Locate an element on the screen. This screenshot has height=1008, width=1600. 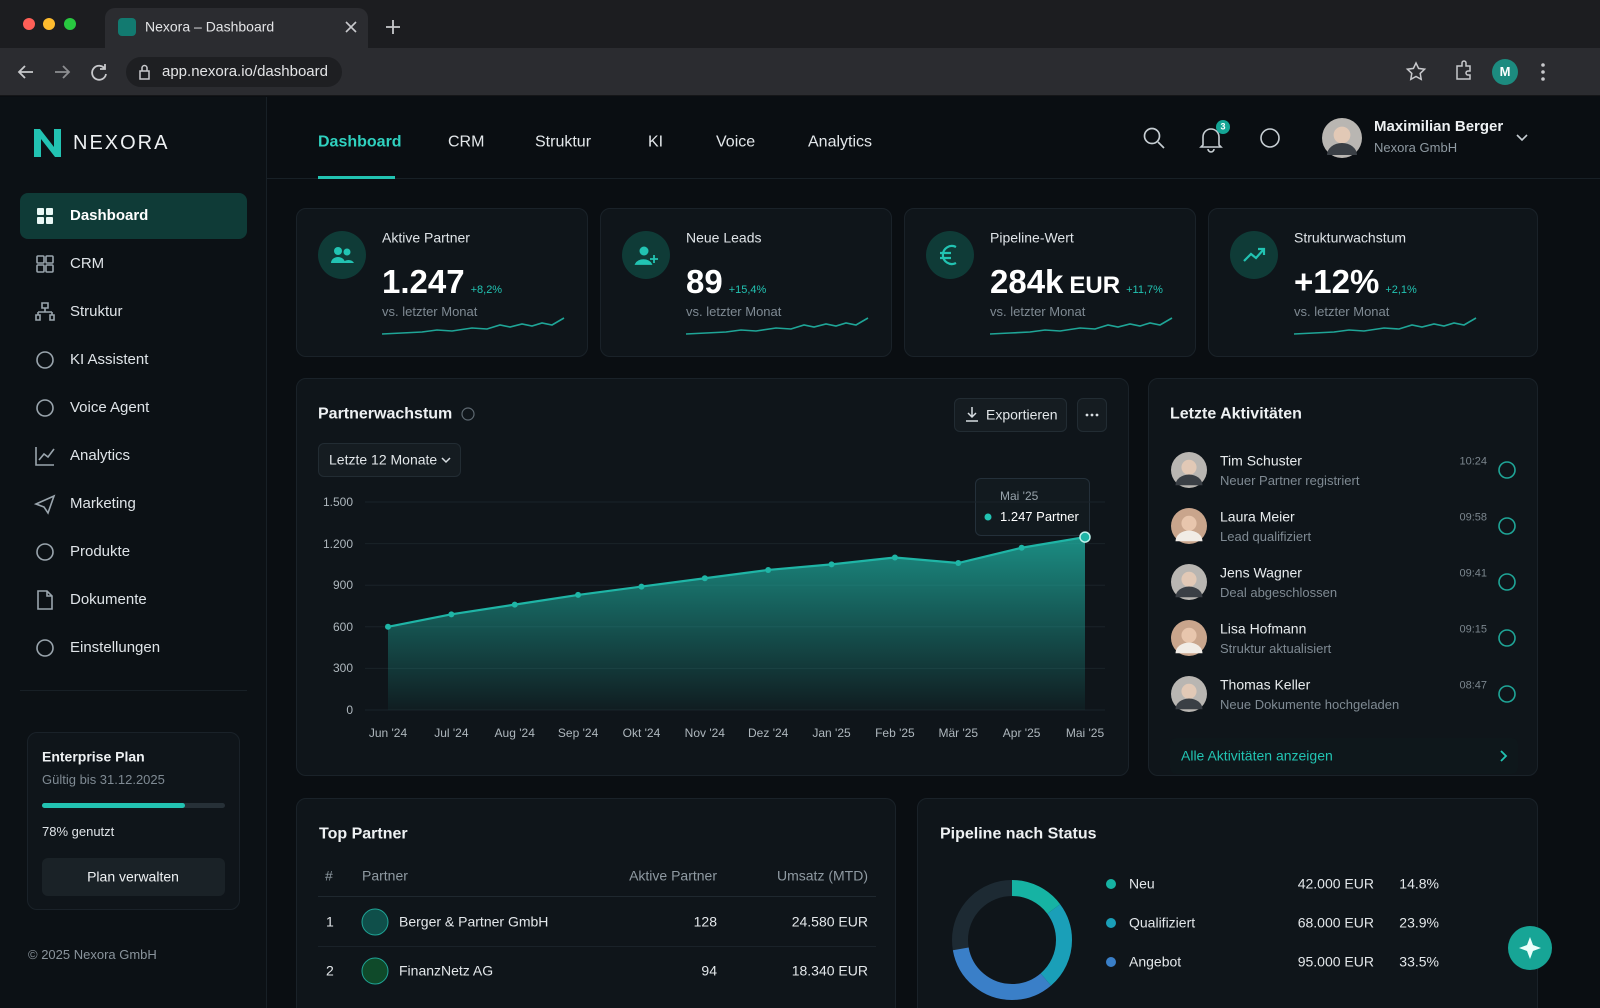
activity-action: Neue Dokumente hochgeladen is located at coordinates (1310, 705).